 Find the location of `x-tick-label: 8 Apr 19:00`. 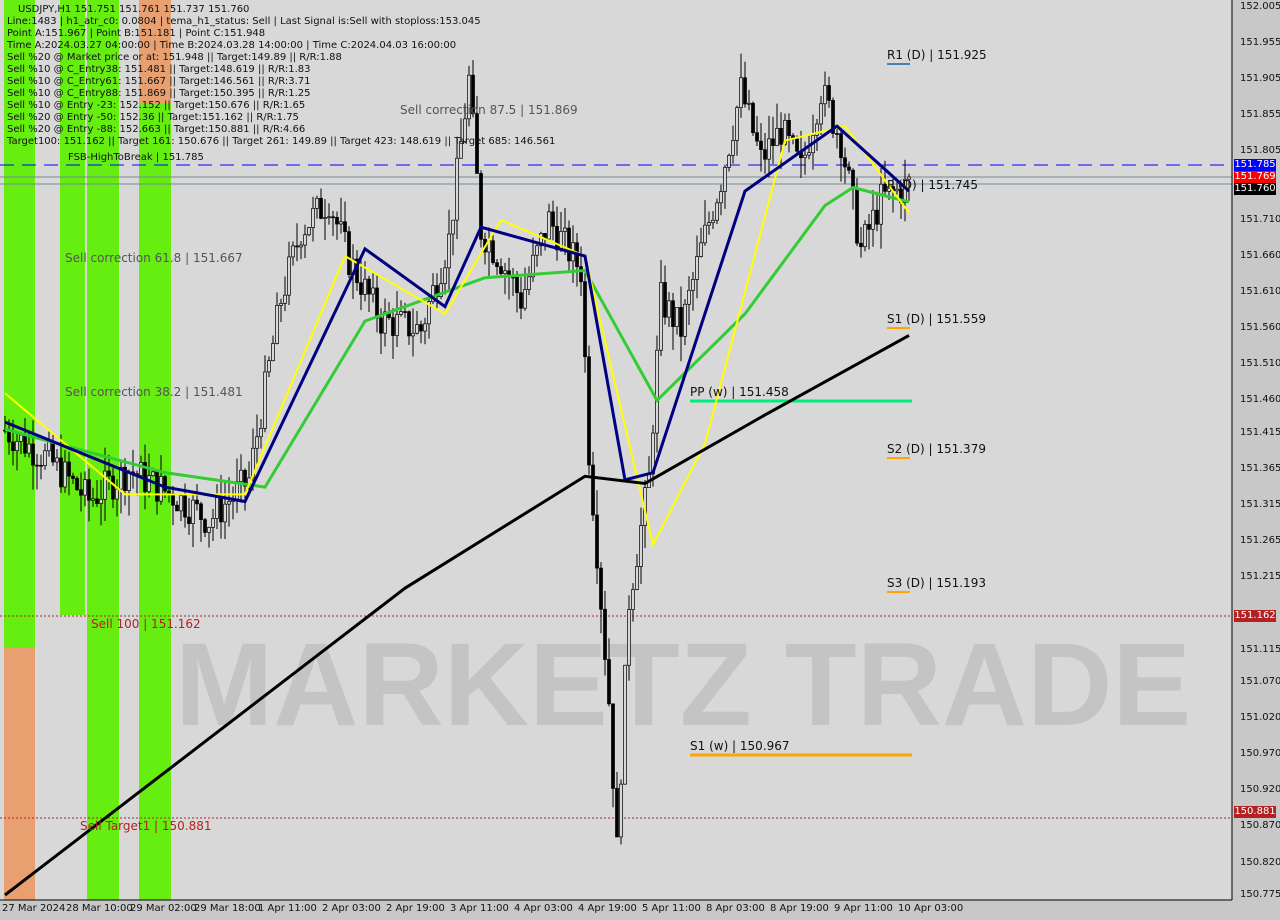

x-tick-label: 8 Apr 19:00 is located at coordinates (799, 908).